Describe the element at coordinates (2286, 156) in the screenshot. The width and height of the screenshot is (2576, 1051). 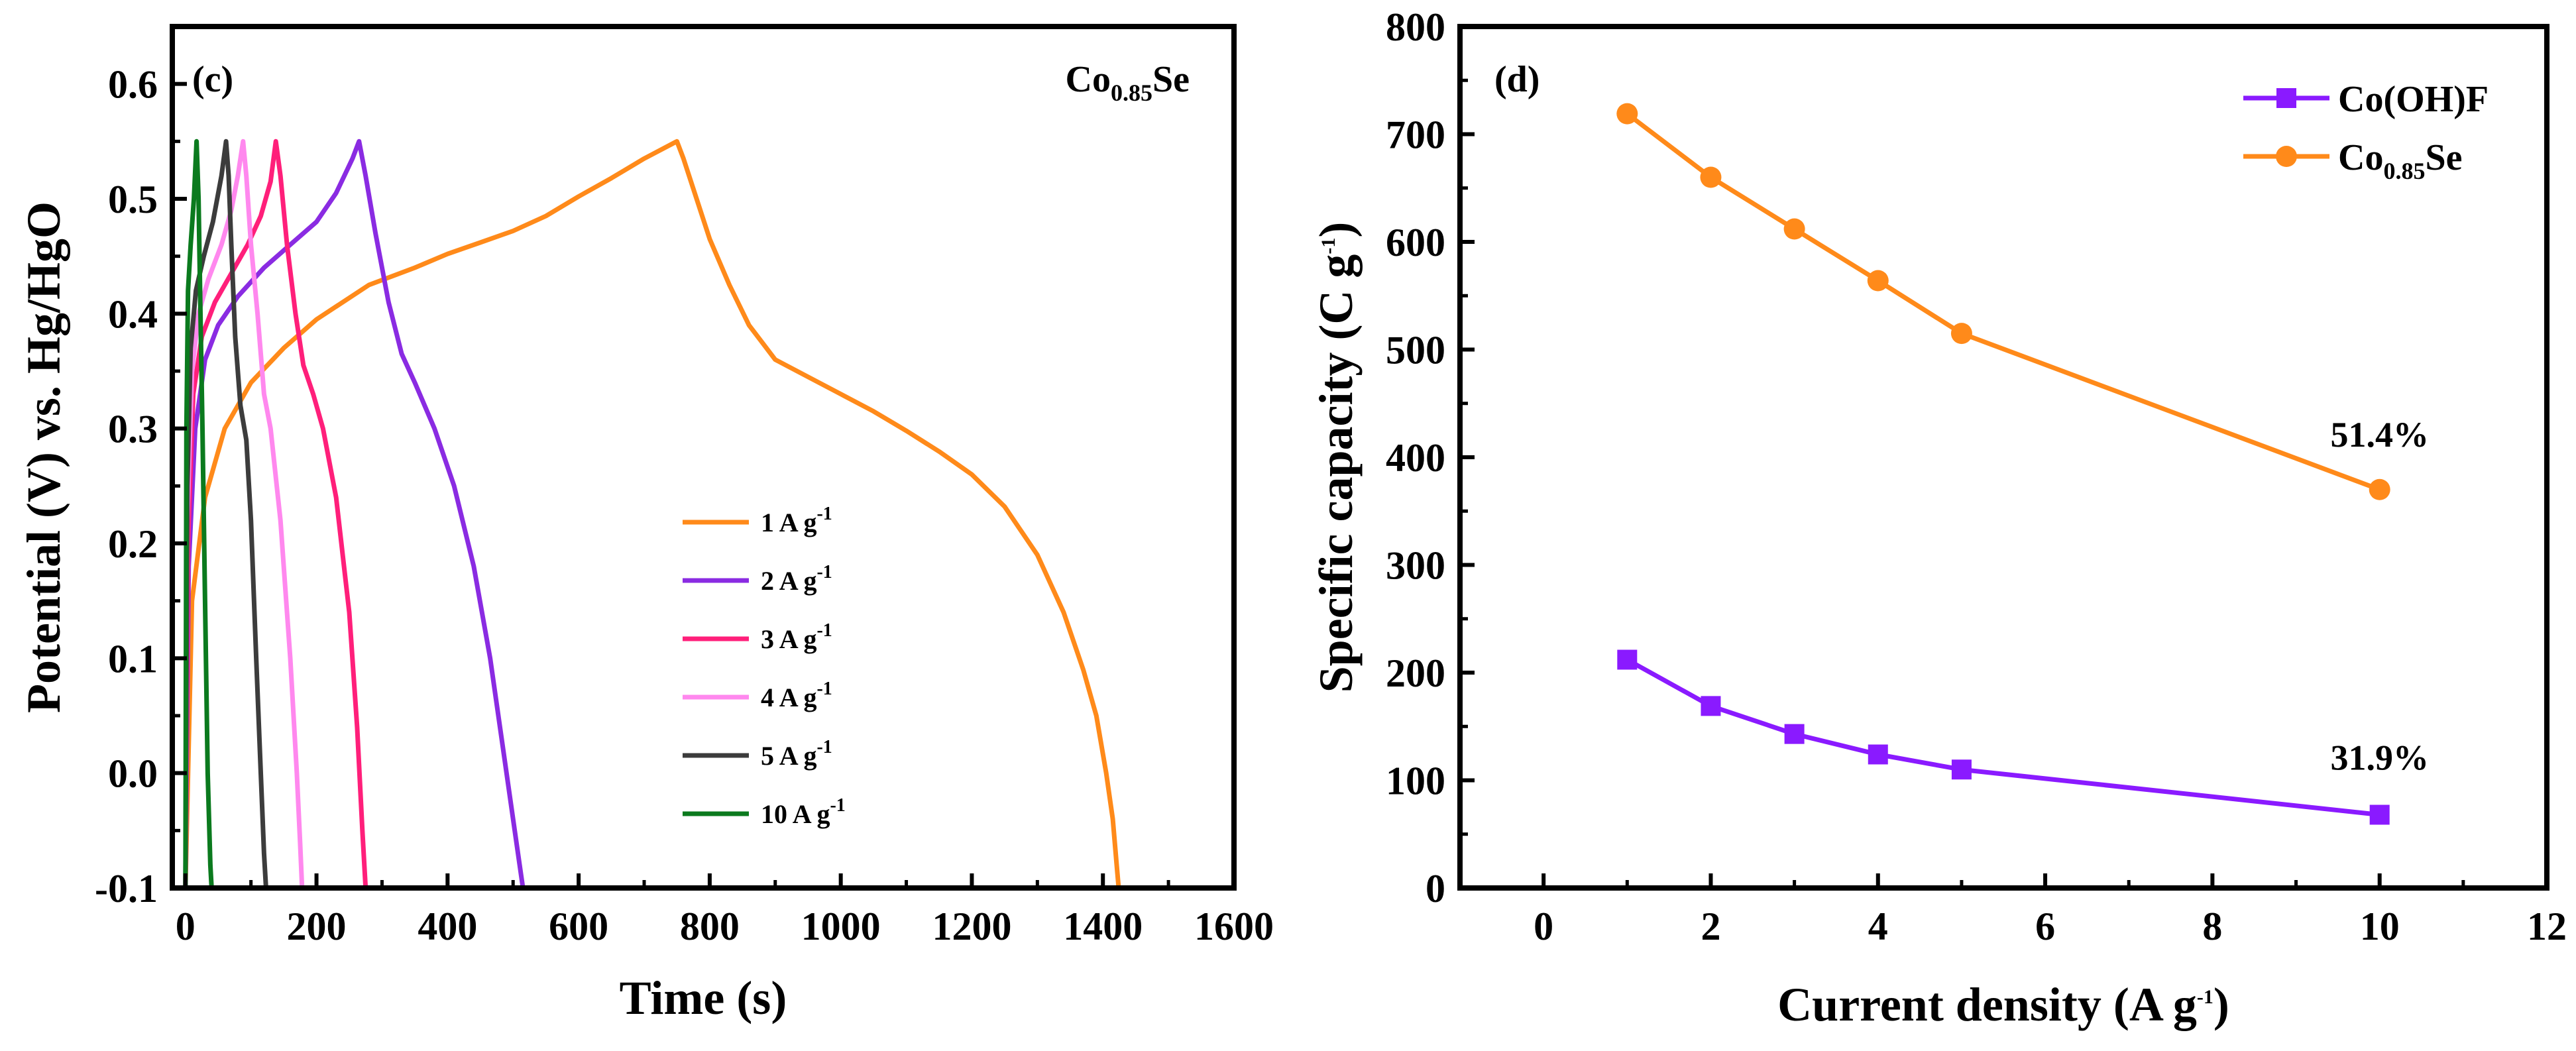
I see `legend-marker-circle` at that location.